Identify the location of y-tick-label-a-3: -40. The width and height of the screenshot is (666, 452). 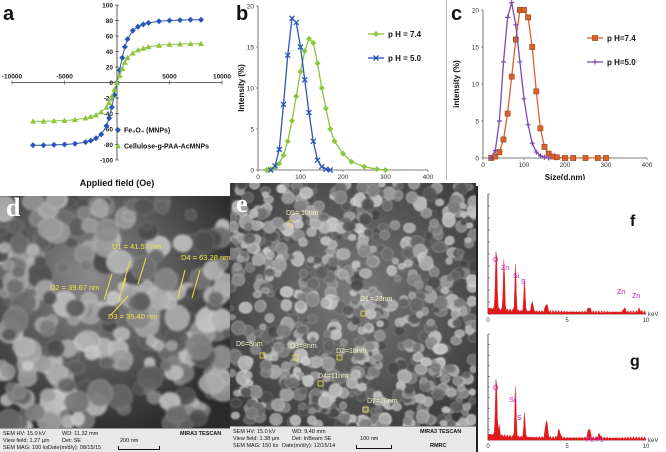
(109, 114).